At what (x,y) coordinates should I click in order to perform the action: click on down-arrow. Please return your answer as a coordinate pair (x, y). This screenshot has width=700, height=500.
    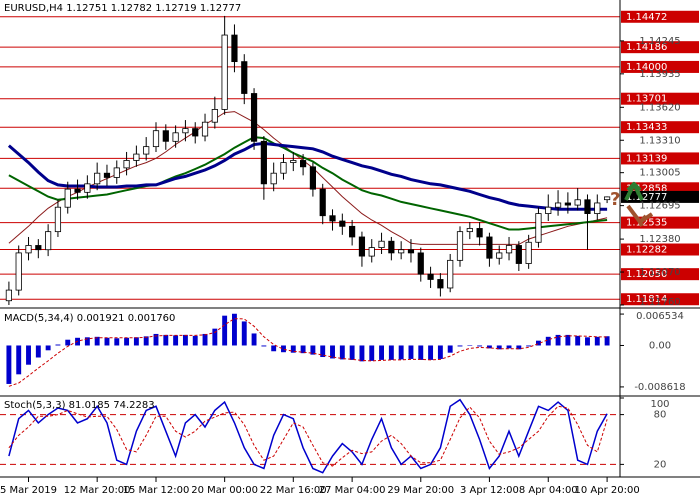
    Looking at the image, I should click on (640, 215).